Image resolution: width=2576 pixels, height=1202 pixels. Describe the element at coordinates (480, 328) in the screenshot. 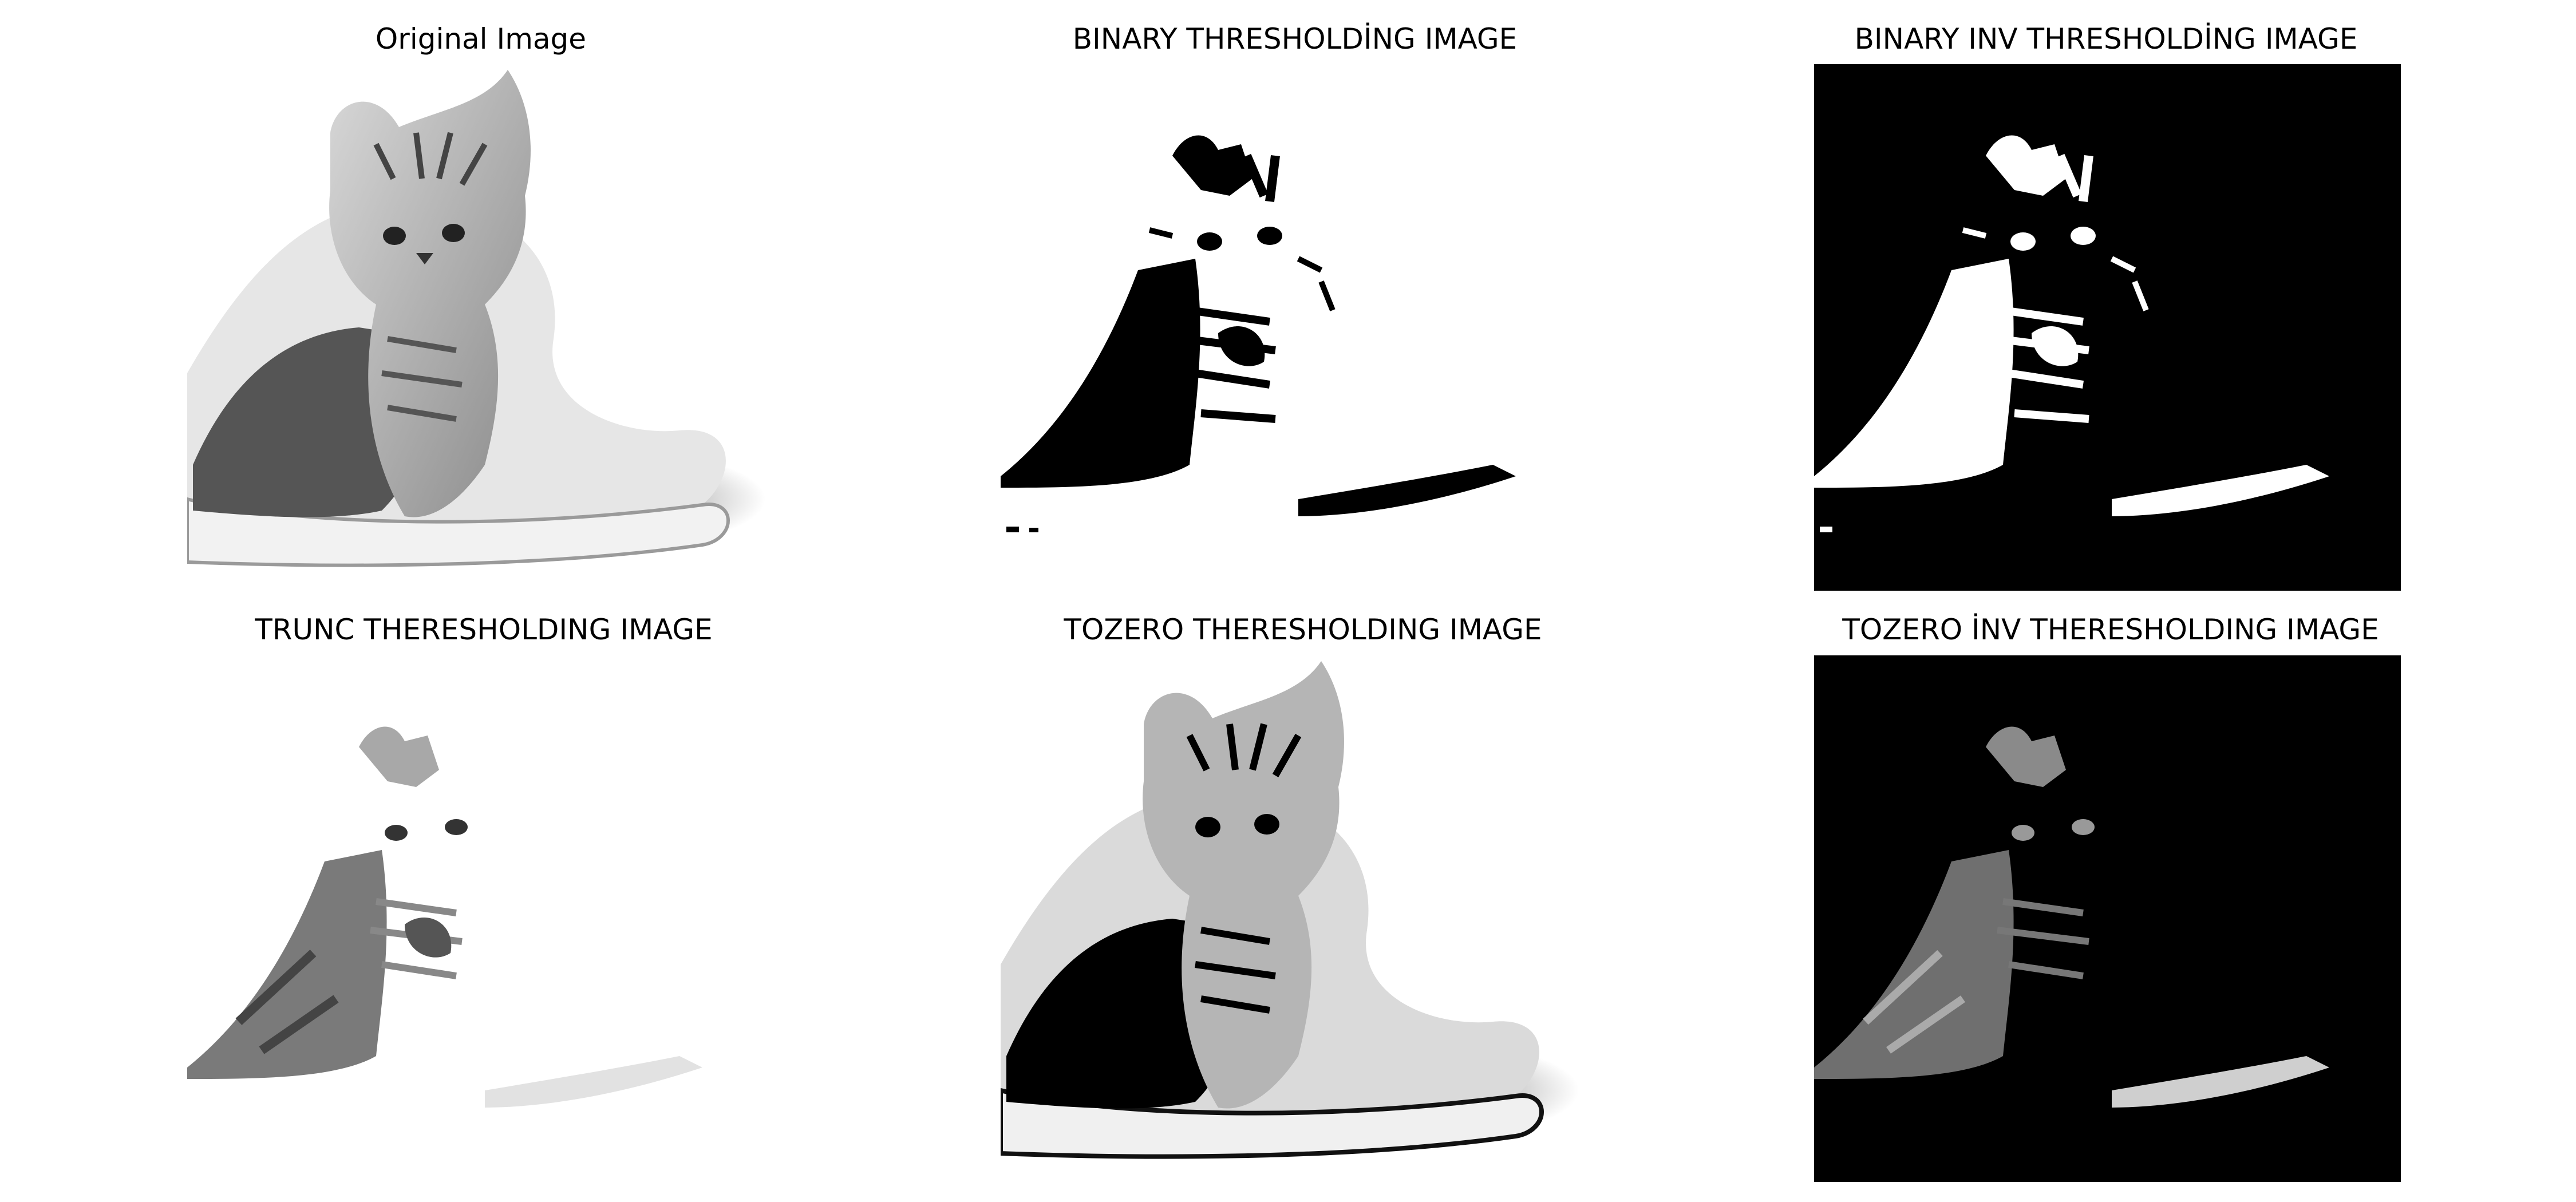

I see `original-kitten-image` at that location.